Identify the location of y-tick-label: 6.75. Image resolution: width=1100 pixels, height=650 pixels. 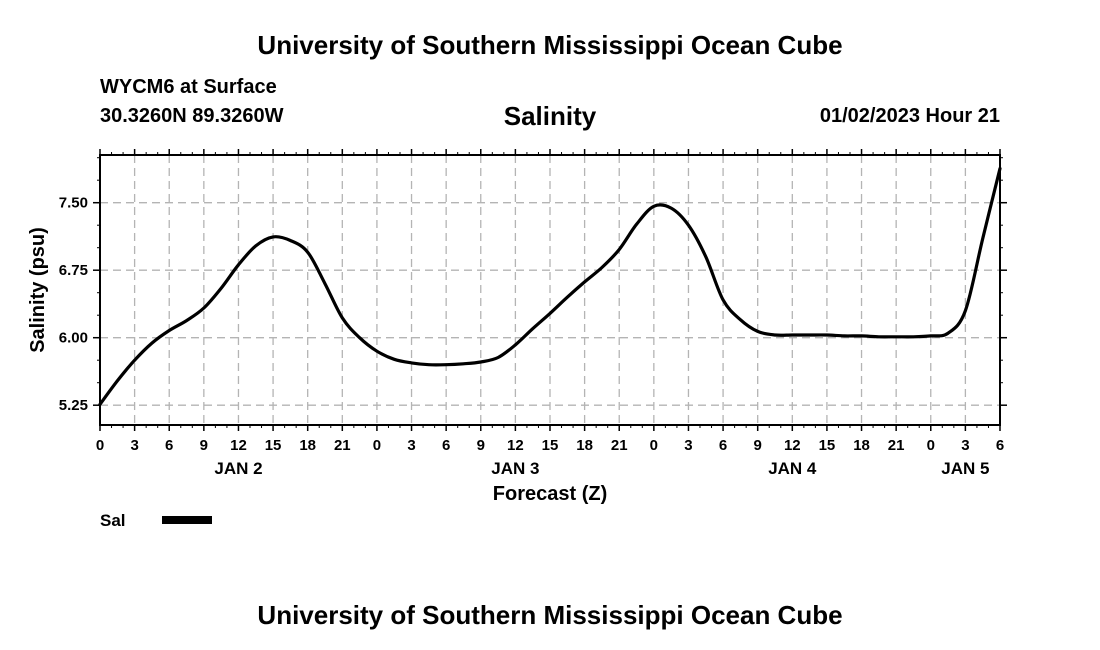
(73, 270).